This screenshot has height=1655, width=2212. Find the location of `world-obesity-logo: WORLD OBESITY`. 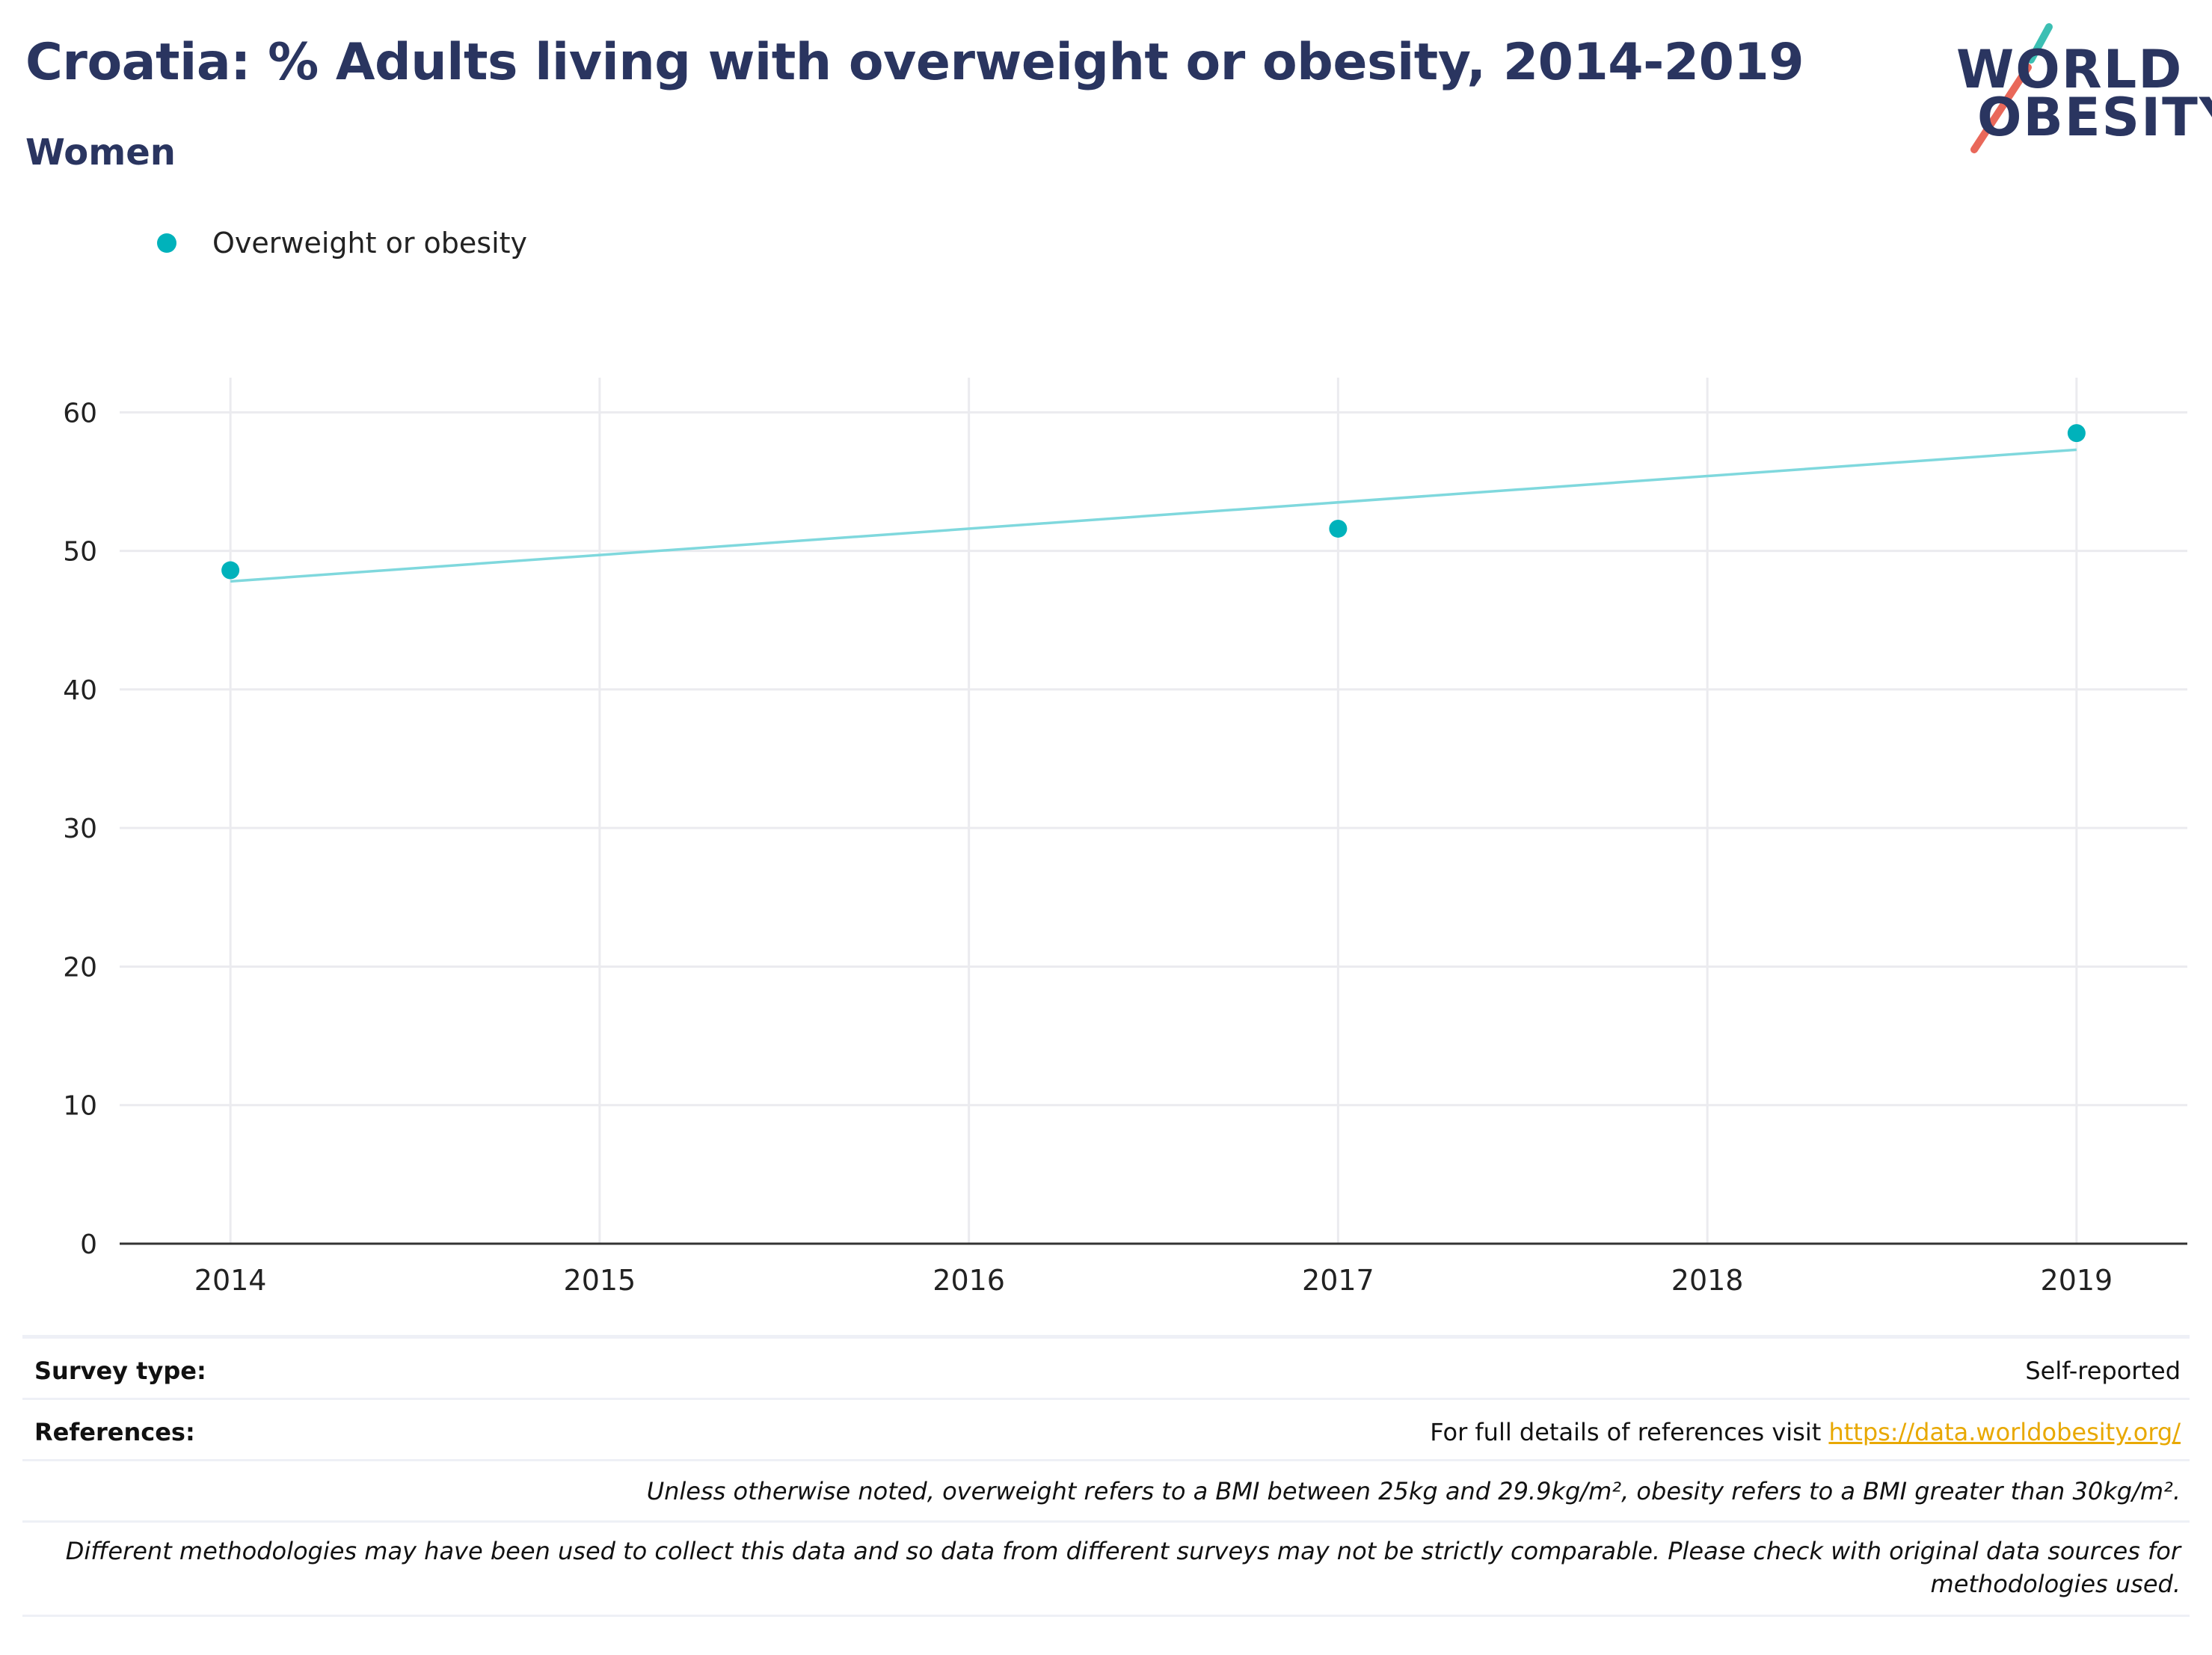

world-obesity-logo: WORLD OBESITY is located at coordinates (2078, 88).